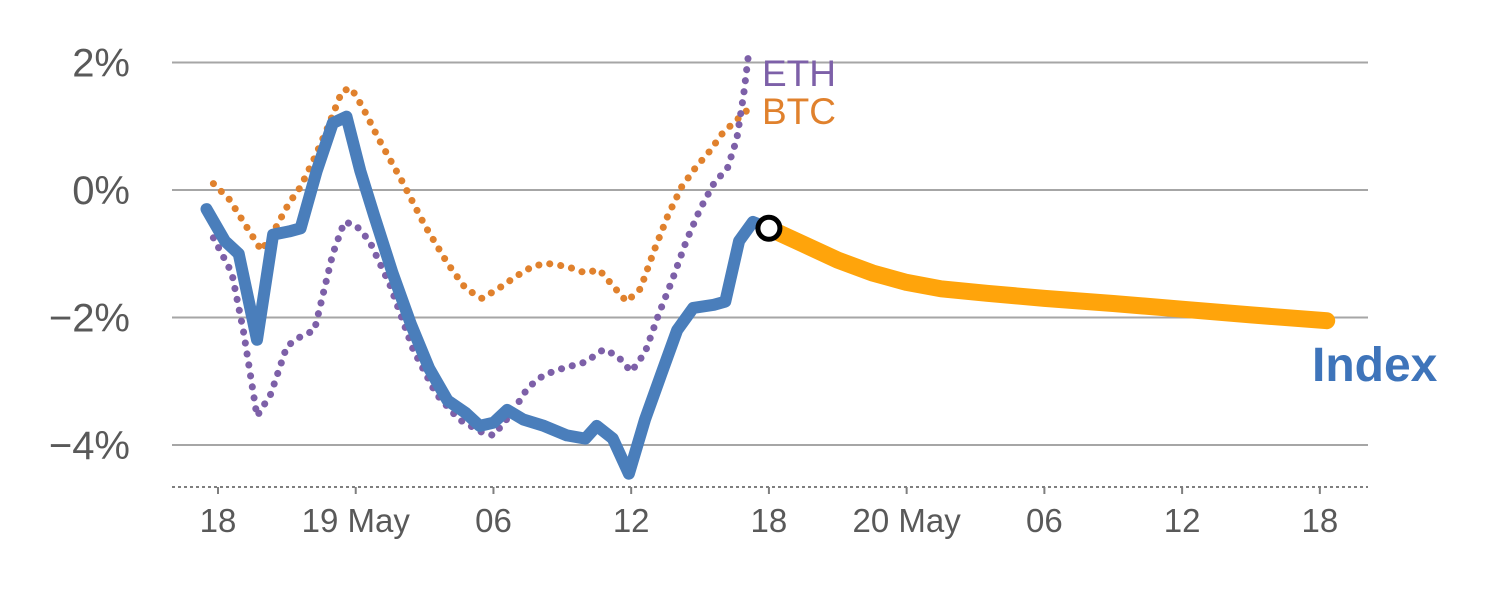 Image resolution: width=1500 pixels, height=600 pixels. Describe the element at coordinates (482, 195) in the screenshot. I see `series-line-btc` at that location.